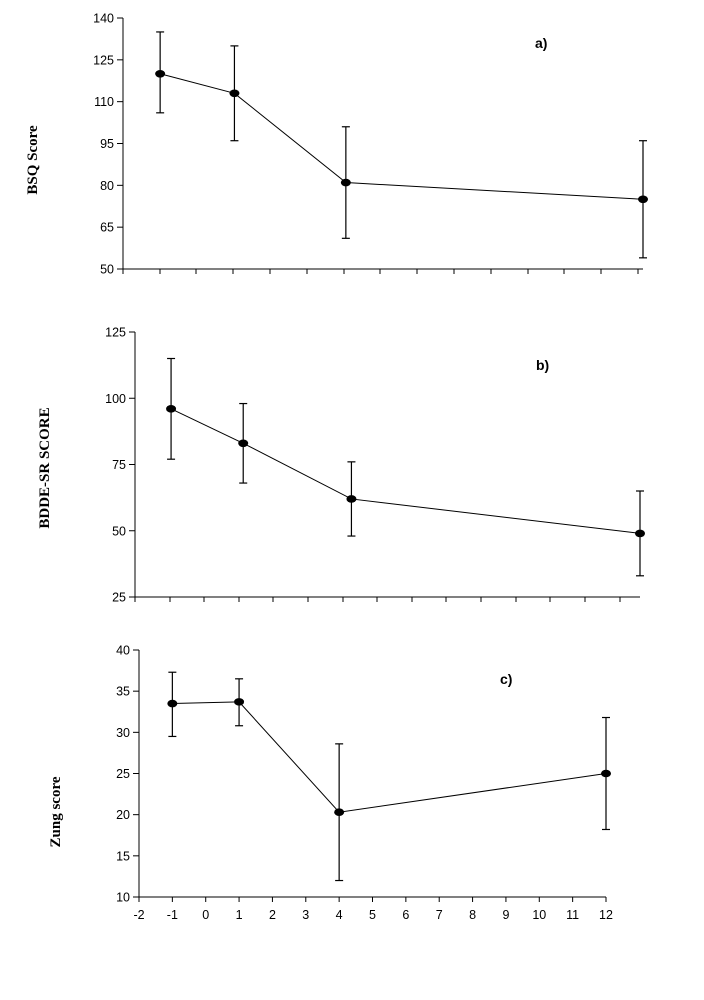 This screenshot has width=704, height=1000. Describe the element at coordinates (405, 471) in the screenshot. I see `panel-b-series-line` at that location.